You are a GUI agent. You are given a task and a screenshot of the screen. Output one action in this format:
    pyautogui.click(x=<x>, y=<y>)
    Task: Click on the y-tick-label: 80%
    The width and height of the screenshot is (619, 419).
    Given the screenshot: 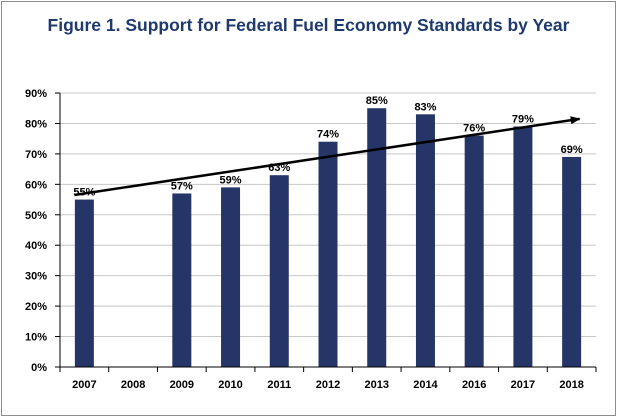 What is the action you would take?
    pyautogui.click(x=36, y=124)
    